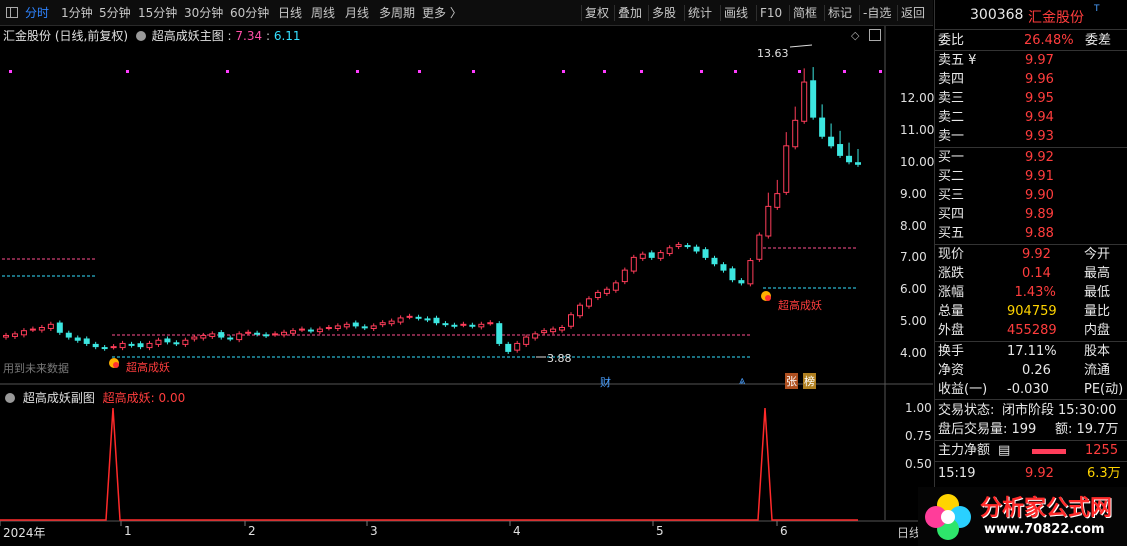 The width and height of the screenshot is (1127, 546). I want to click on trade-status-row: 交易状态: 闭市阶段 15:30:00, so click(1031, 410).